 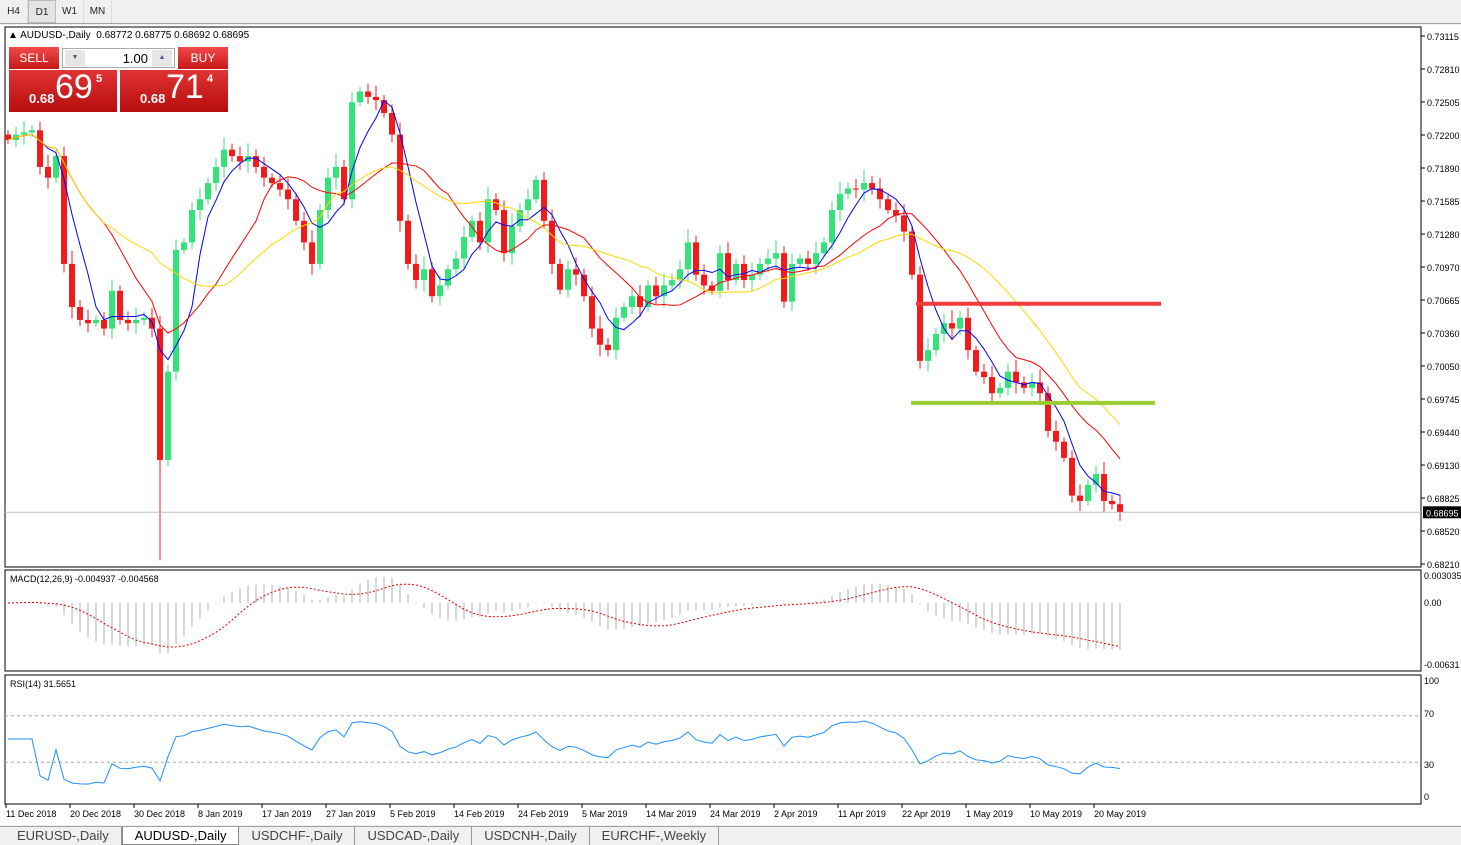 I want to click on price-tick-label: 0.73115, so click(x=1443, y=37).